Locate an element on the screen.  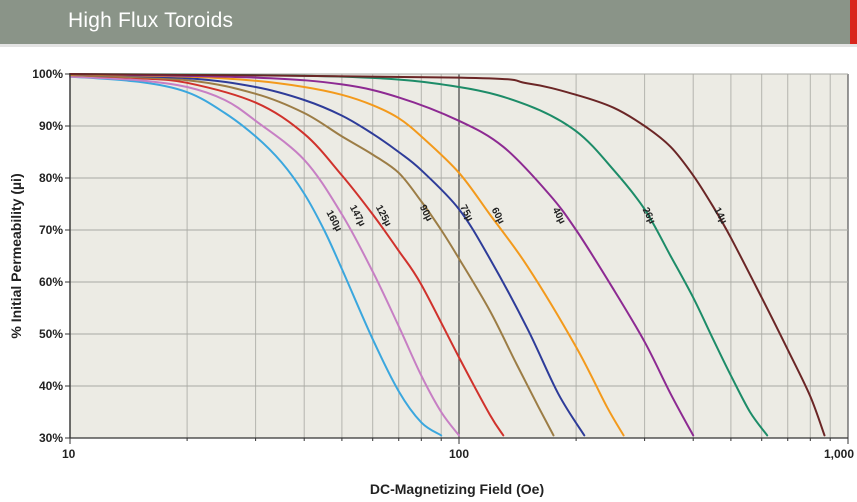
header-banner: High Flux Toroids is located at coordinates (428, 22).